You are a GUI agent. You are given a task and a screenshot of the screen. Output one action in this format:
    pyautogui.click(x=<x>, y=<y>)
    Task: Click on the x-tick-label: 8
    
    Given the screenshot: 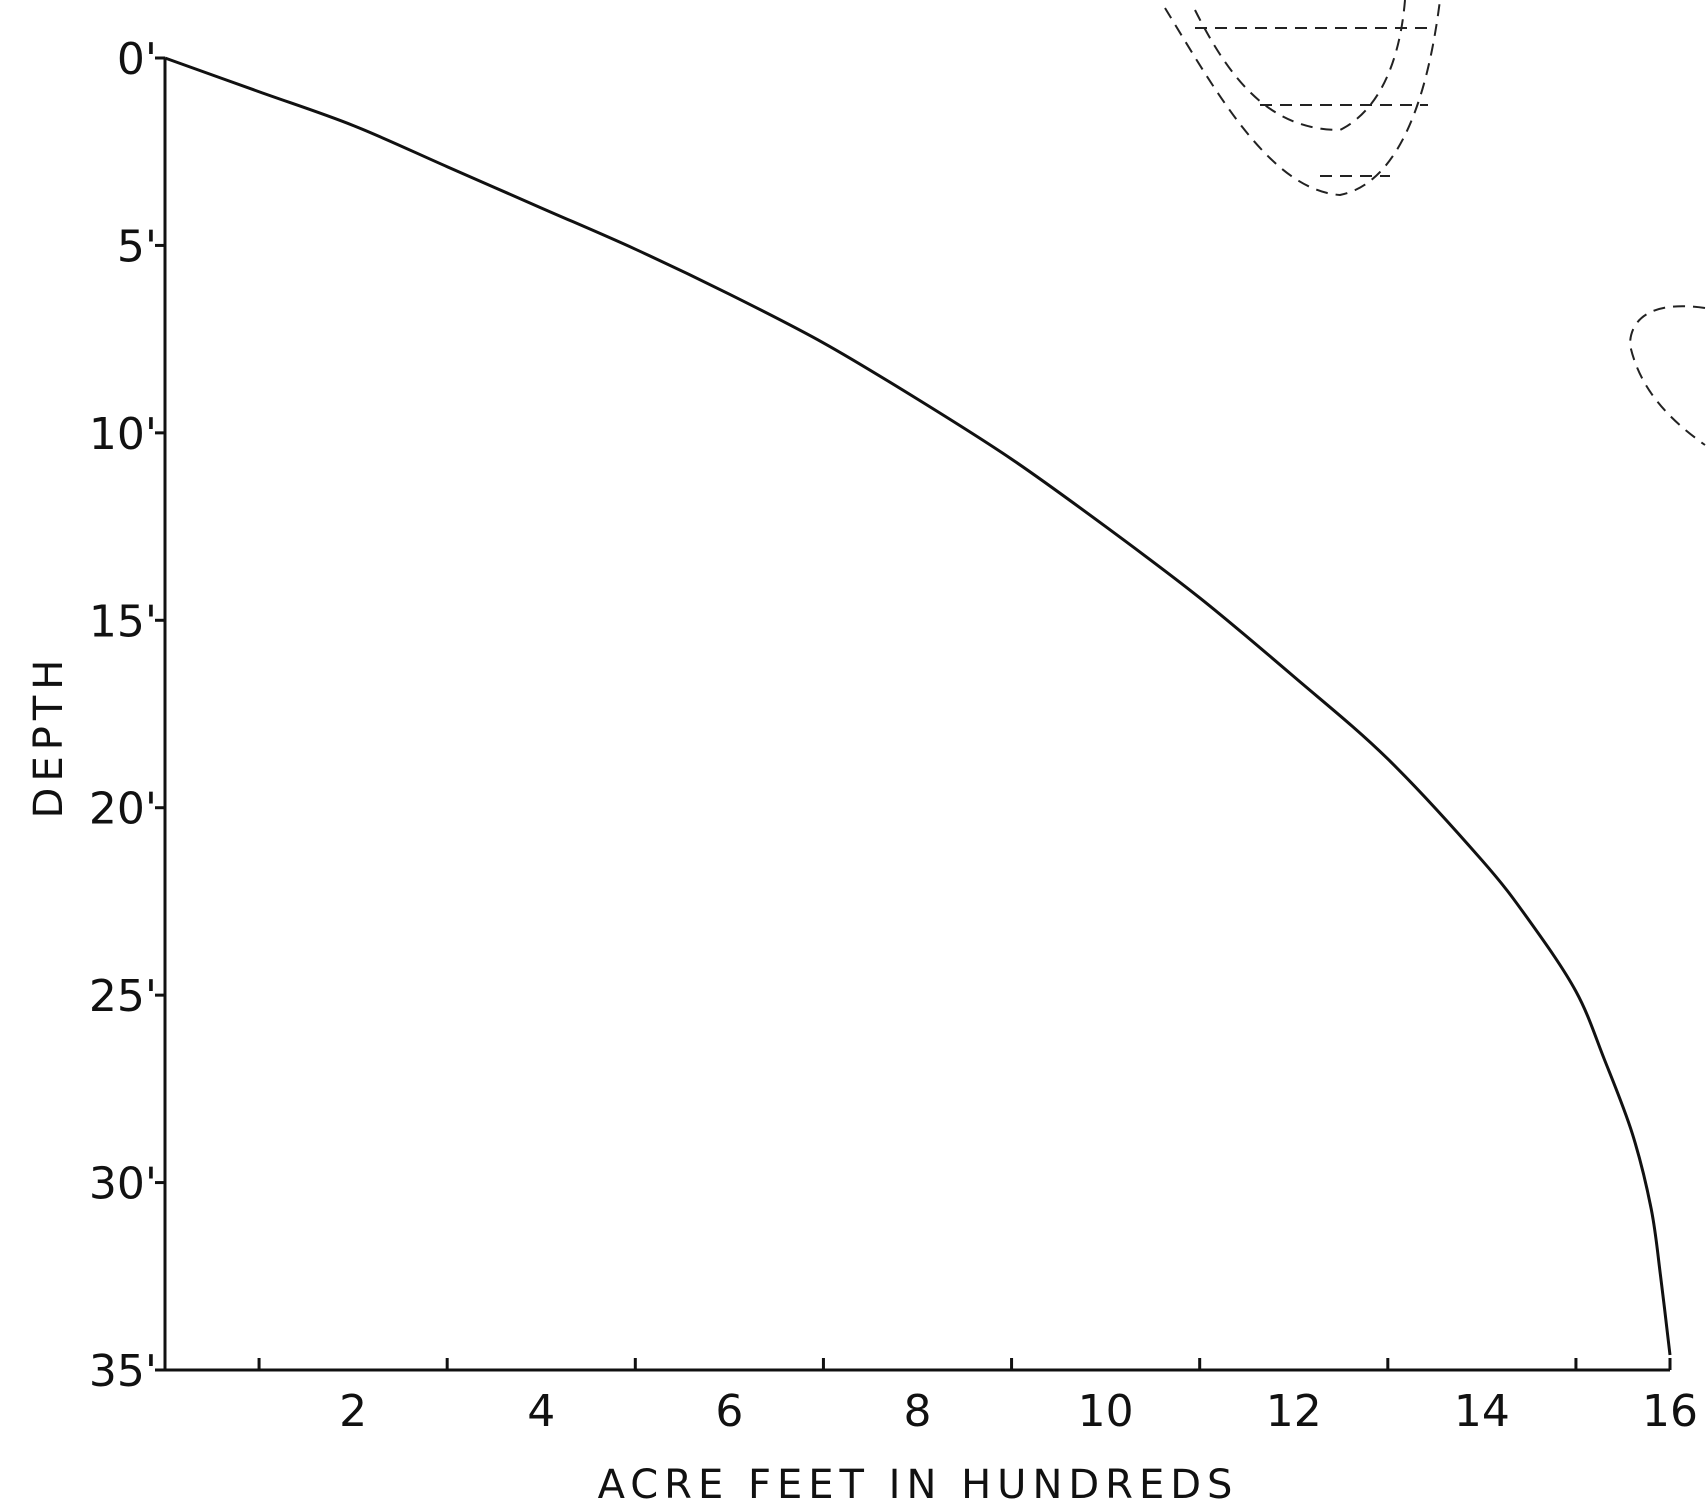 What is the action you would take?
    pyautogui.click(x=918, y=1411)
    